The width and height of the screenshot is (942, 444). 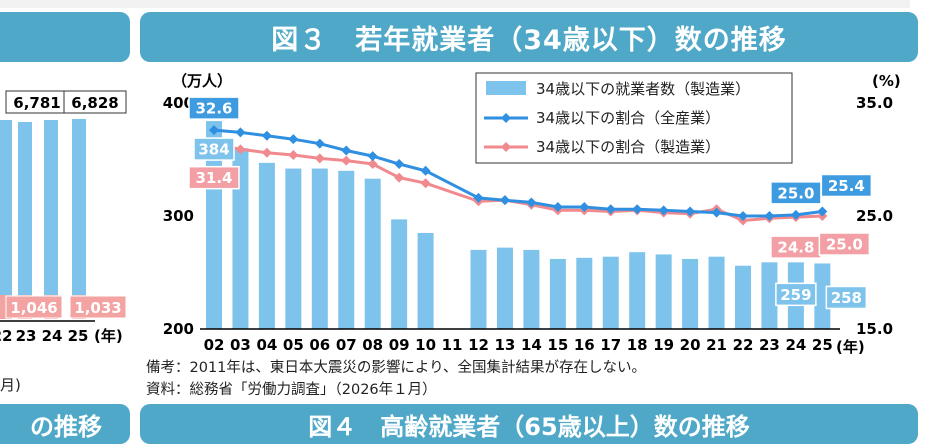 I want to click on data-label: 384, so click(x=213, y=150).